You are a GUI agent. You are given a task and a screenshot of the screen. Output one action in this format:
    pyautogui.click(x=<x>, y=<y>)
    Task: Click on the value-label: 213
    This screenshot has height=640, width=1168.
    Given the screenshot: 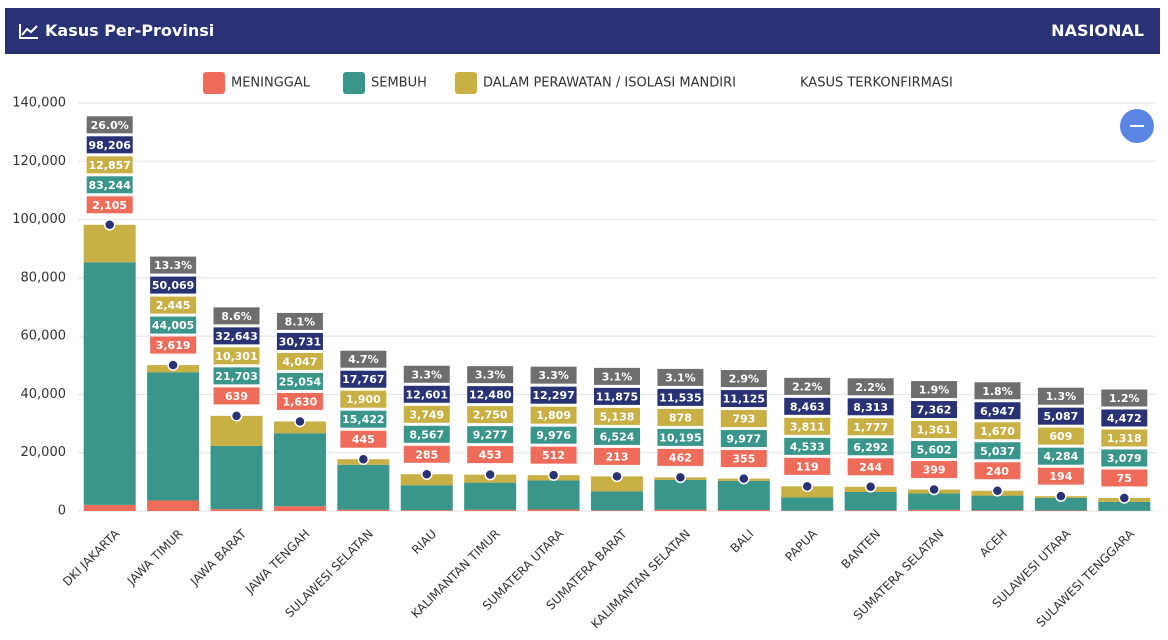 What is the action you would take?
    pyautogui.click(x=617, y=456)
    